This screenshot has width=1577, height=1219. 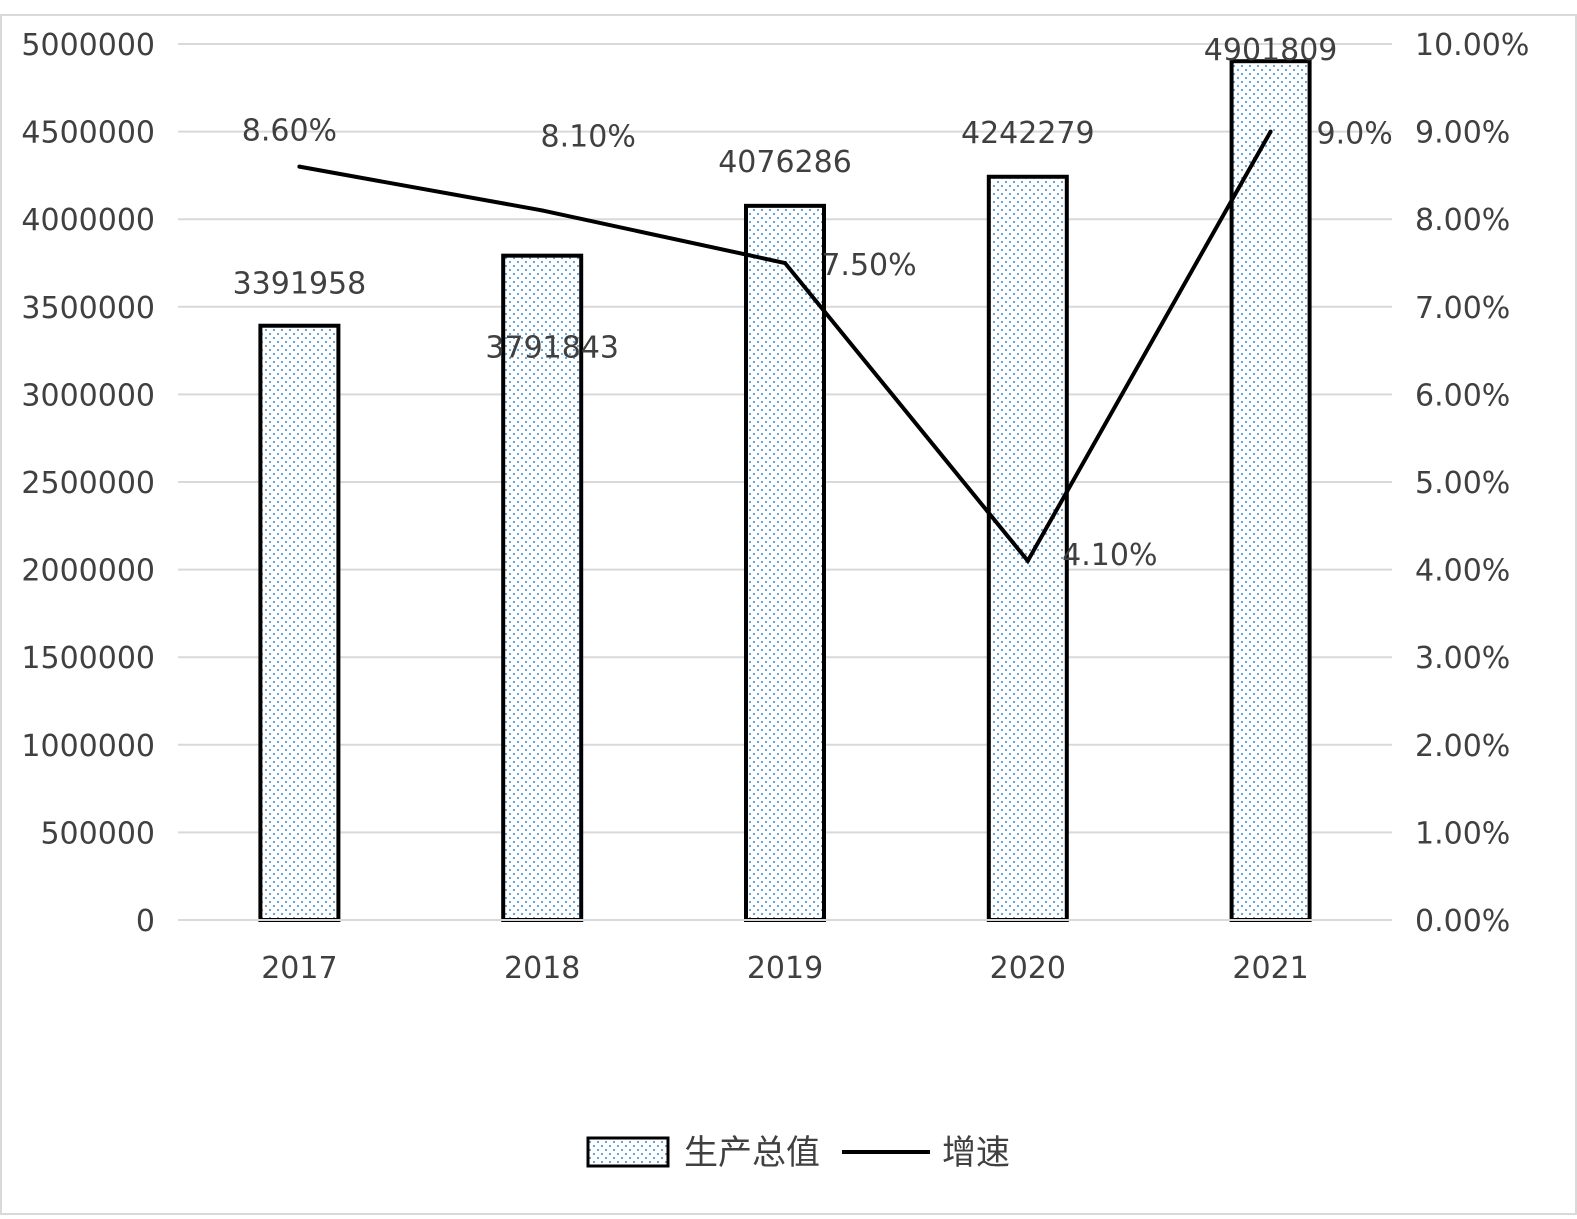 I want to click on bar-value-label: 4901809, so click(x=1271, y=50).